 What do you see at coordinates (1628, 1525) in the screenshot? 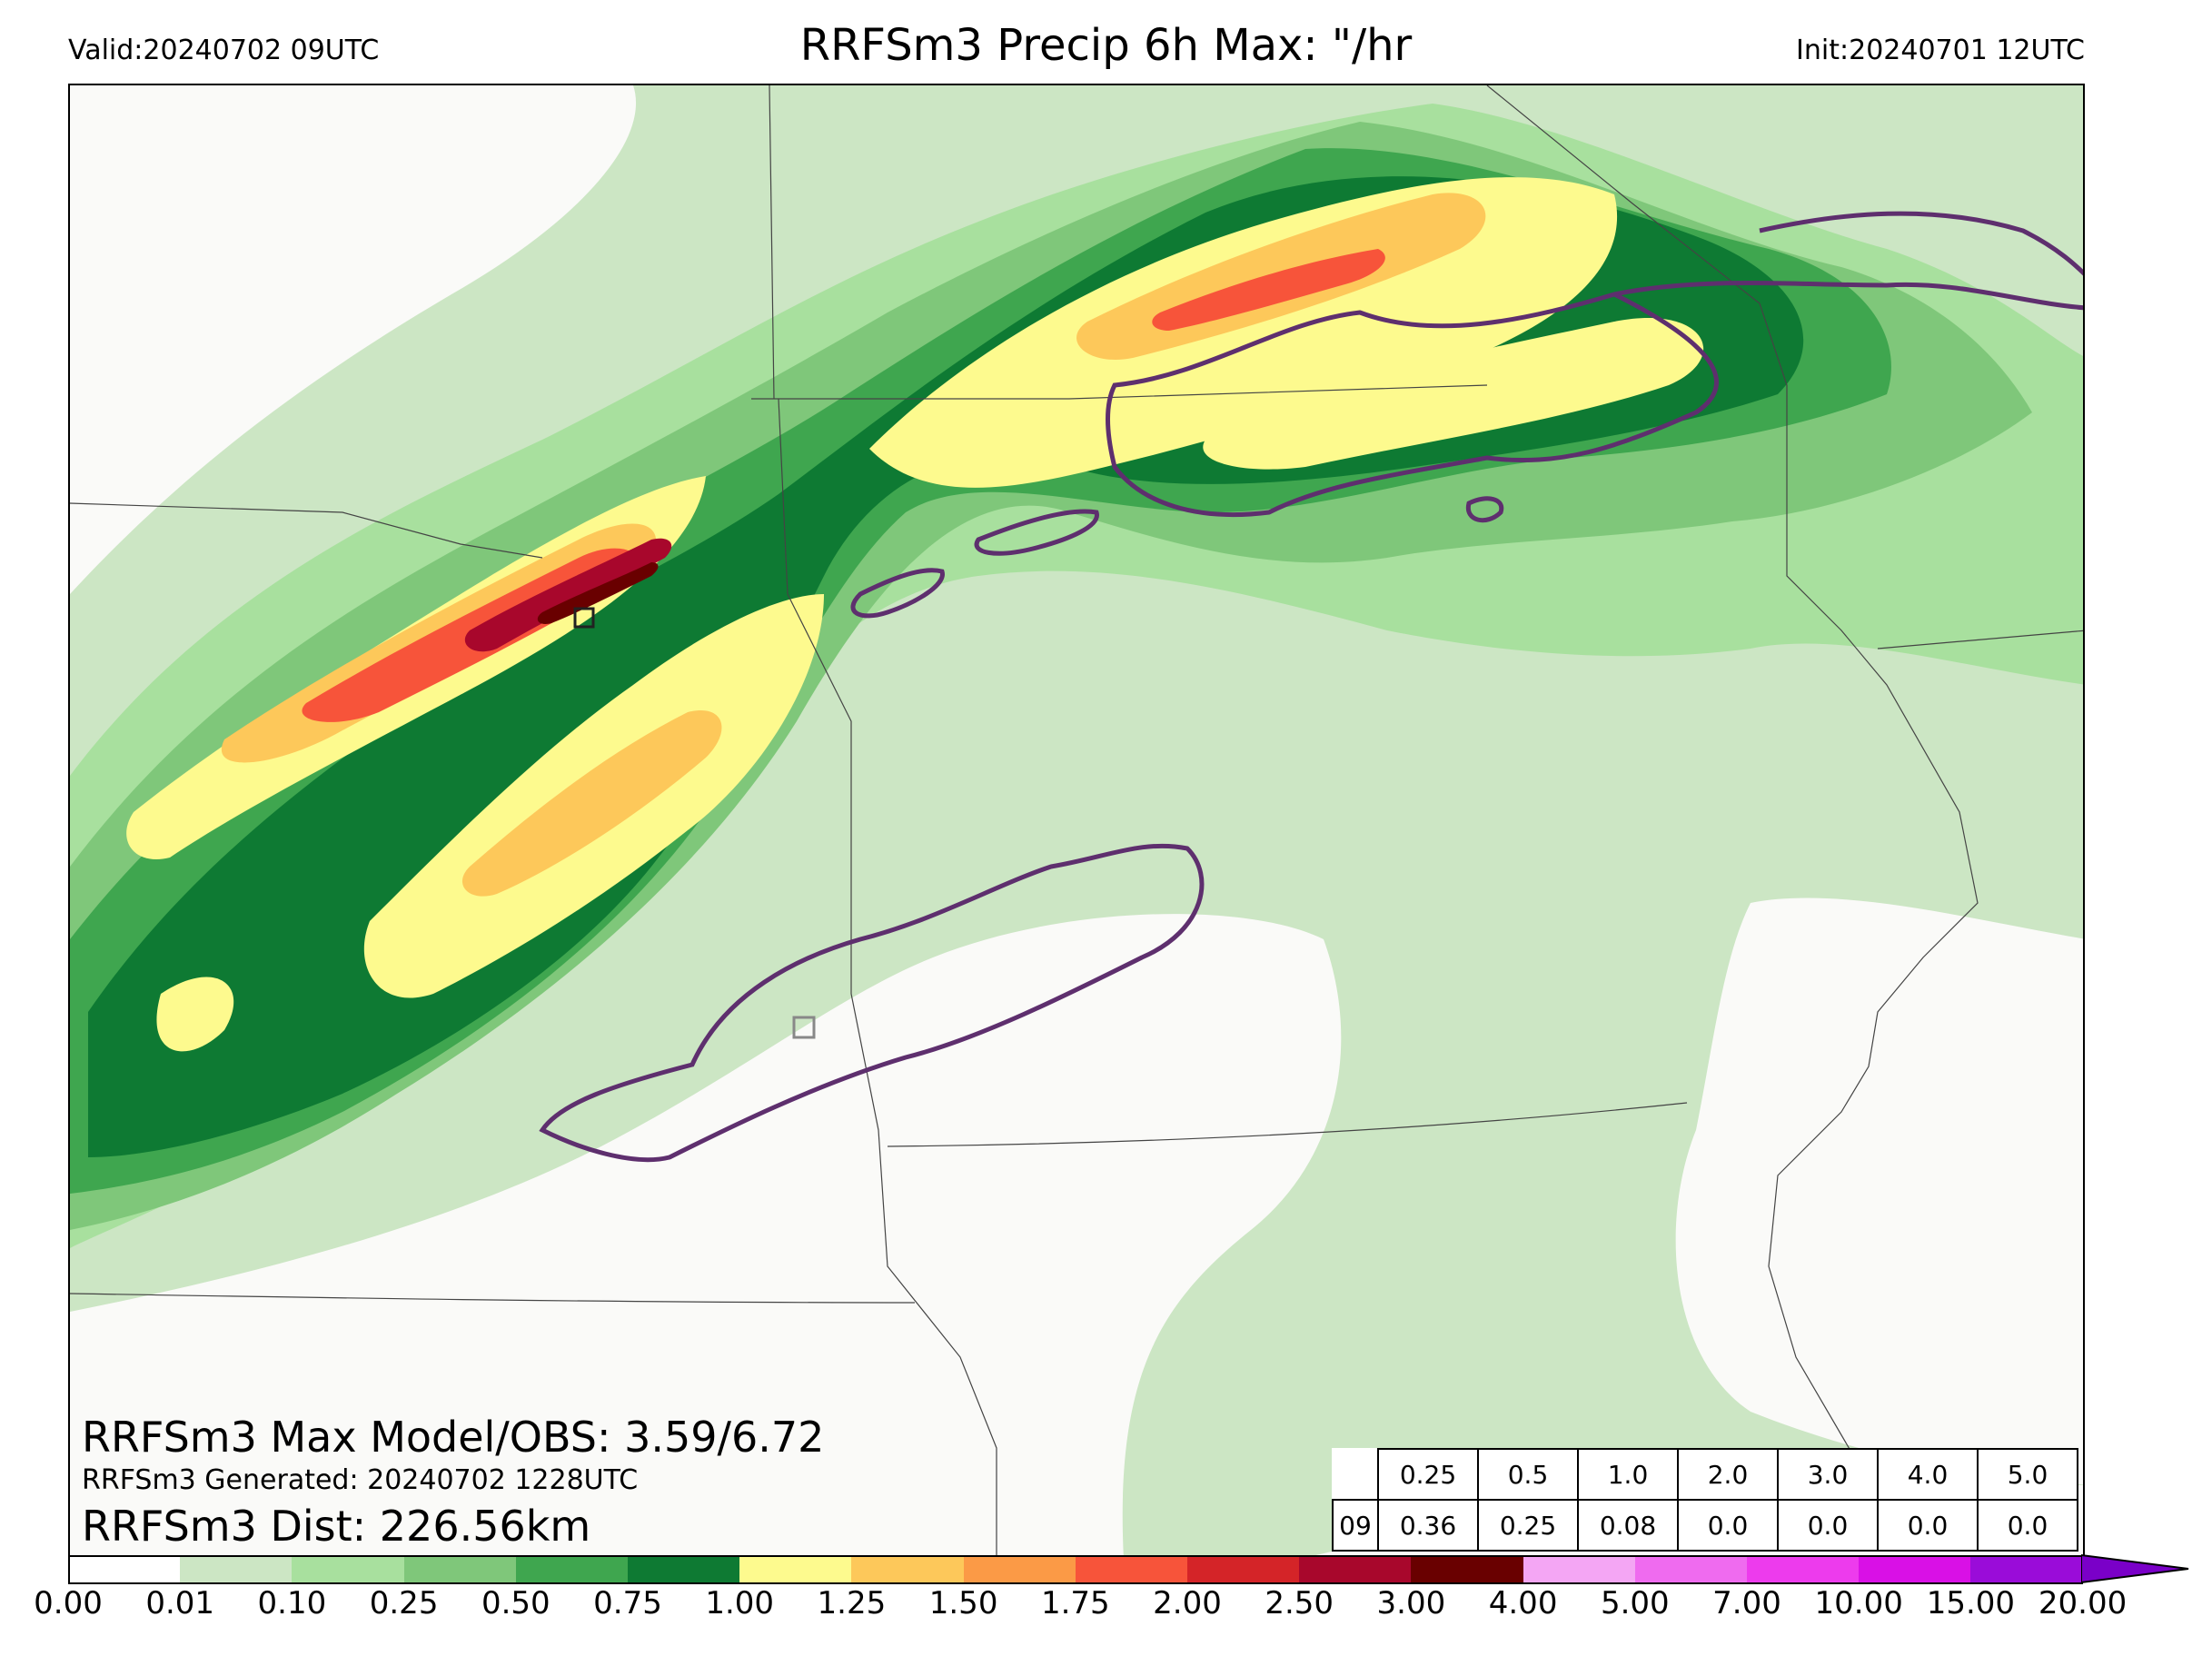
I see `score-cell: 0.08` at bounding box center [1628, 1525].